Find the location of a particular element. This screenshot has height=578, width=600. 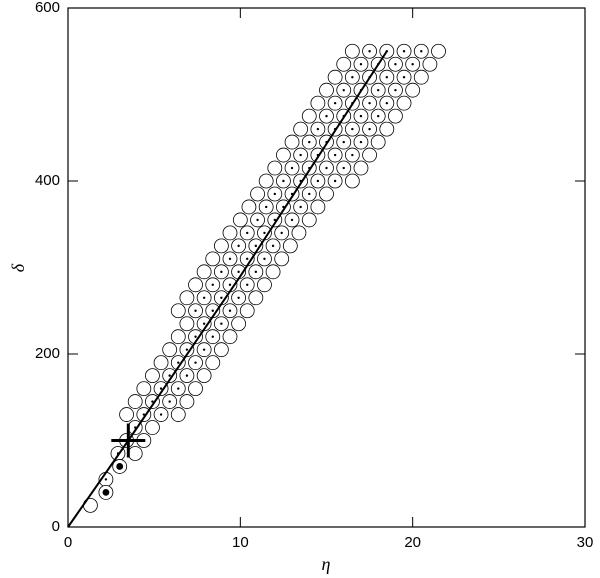

x-axis-label: η is located at coordinates (326, 564).